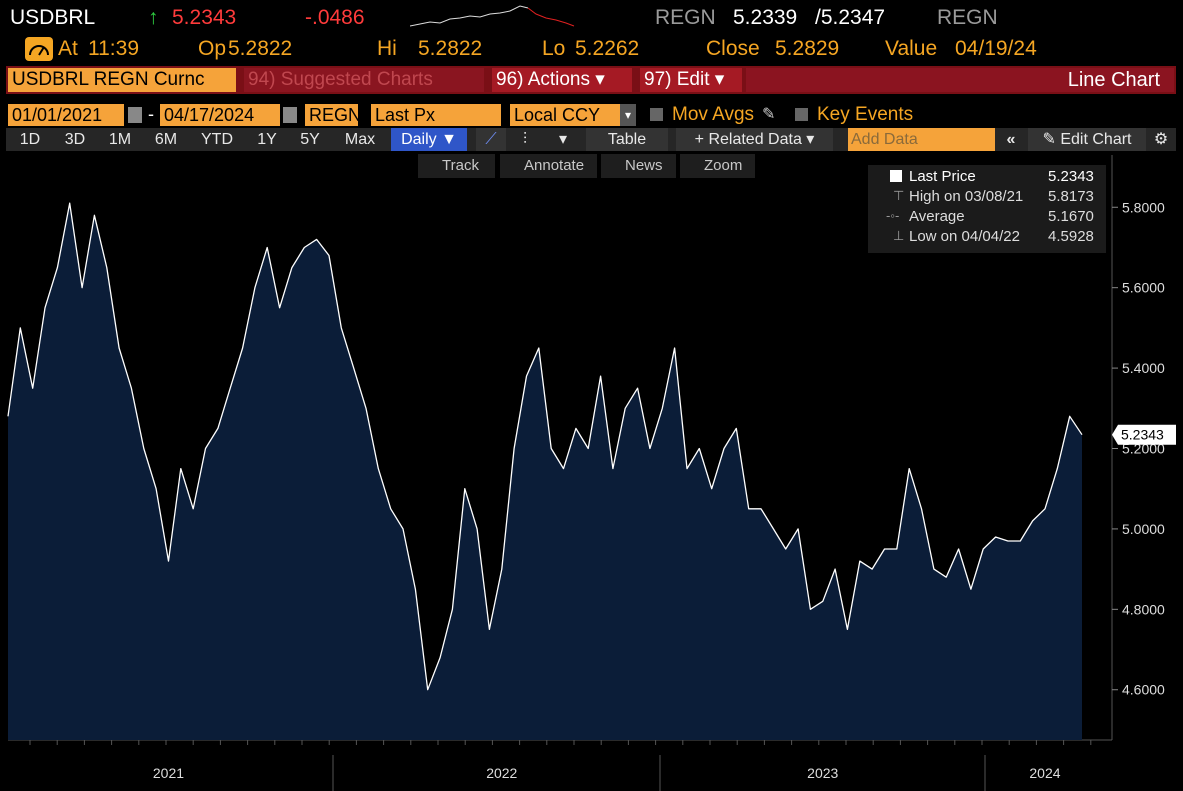  I want to click on y-tick-label: 5.0000, so click(1143, 529).